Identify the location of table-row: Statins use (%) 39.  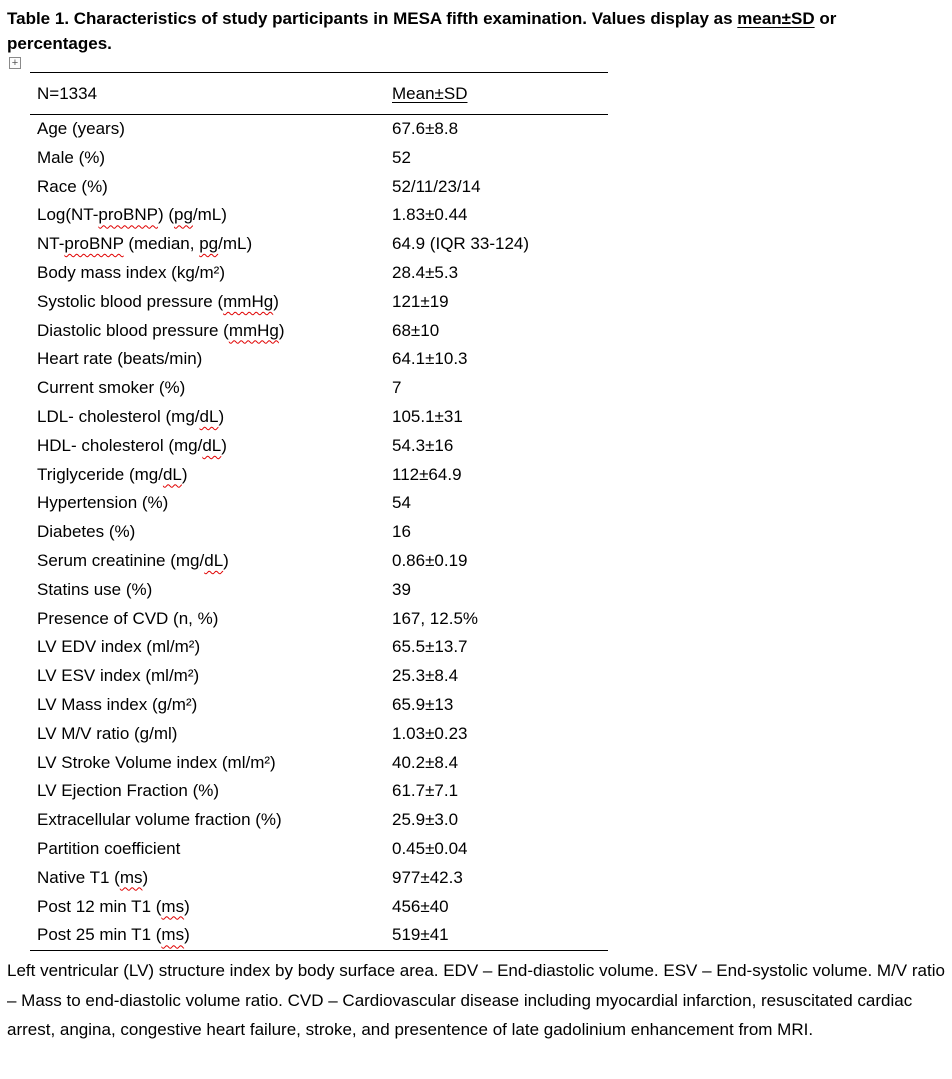
(319, 590).